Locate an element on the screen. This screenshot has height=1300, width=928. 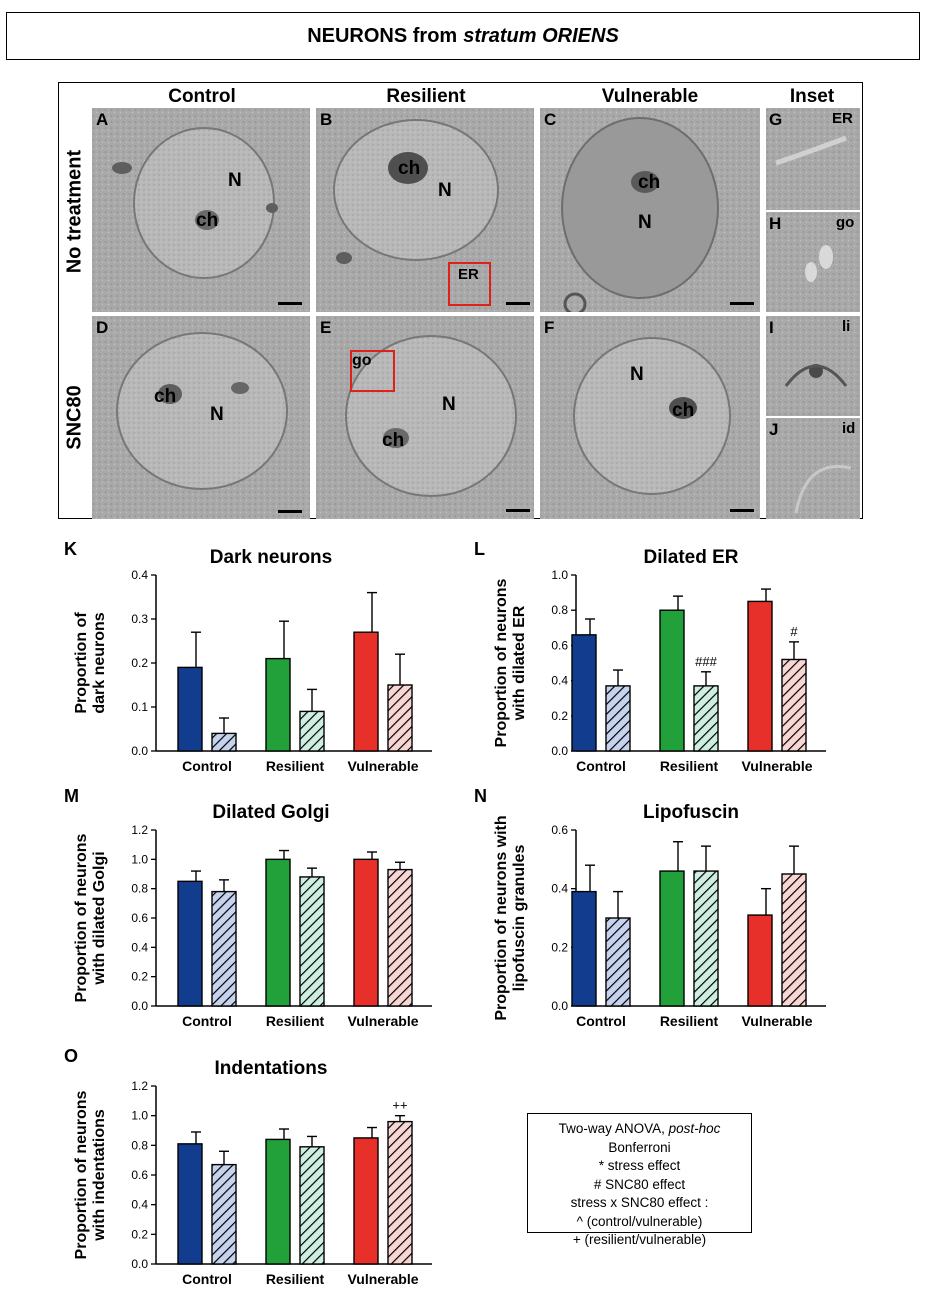
panel-letter: B is located at coordinates (326, 119).